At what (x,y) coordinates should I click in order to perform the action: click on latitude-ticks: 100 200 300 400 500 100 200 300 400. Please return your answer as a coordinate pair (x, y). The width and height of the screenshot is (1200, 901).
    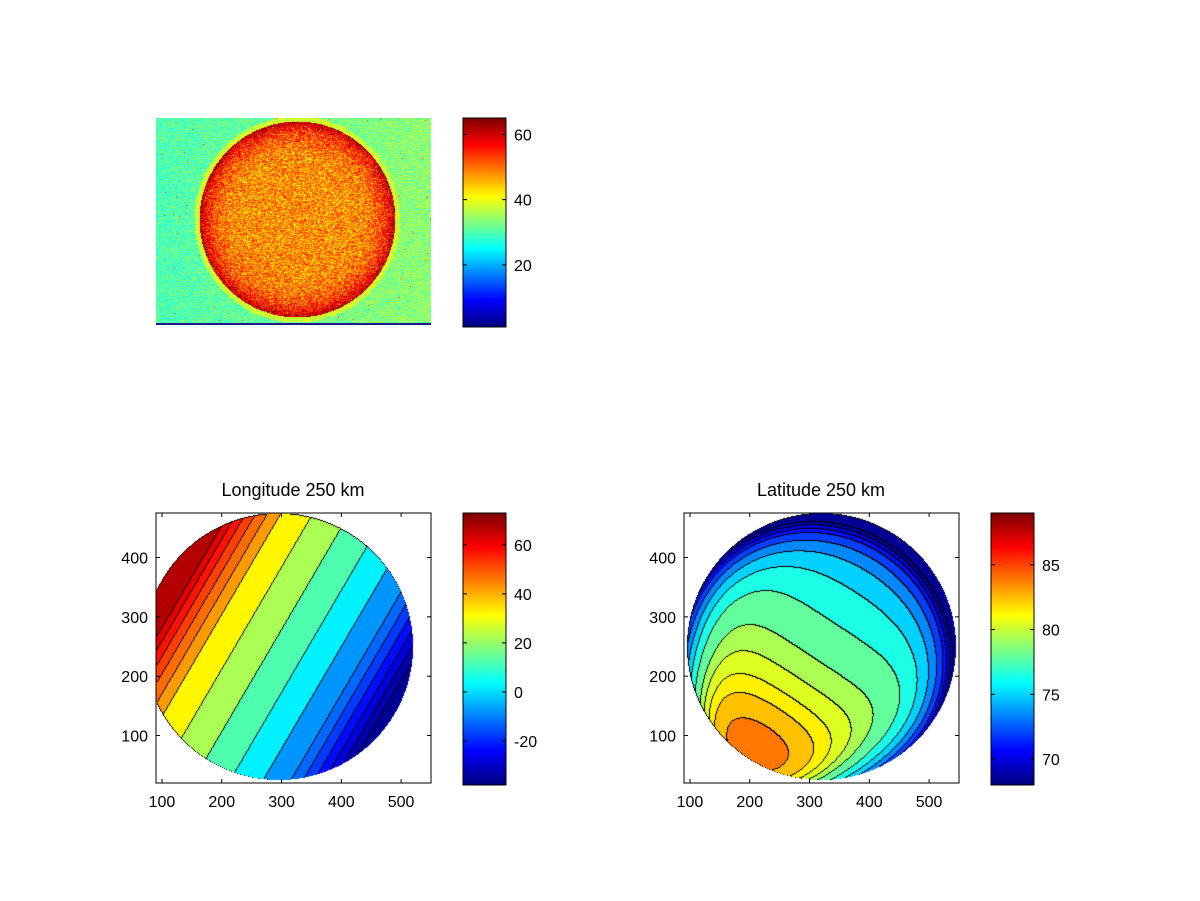
    Looking at the image, I should click on (804, 662).